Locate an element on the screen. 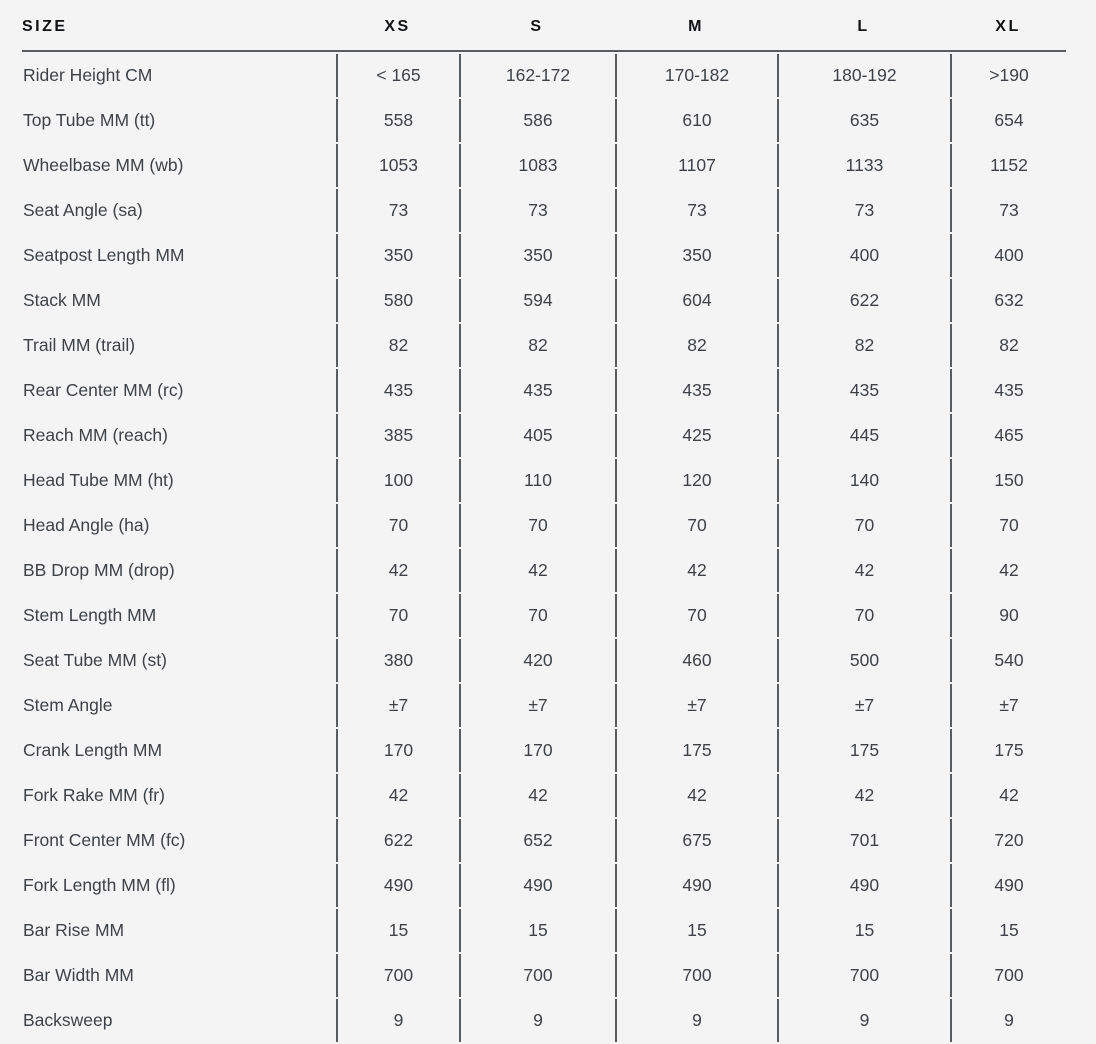  row-label: Front Center MM (fc) is located at coordinates (104, 840).